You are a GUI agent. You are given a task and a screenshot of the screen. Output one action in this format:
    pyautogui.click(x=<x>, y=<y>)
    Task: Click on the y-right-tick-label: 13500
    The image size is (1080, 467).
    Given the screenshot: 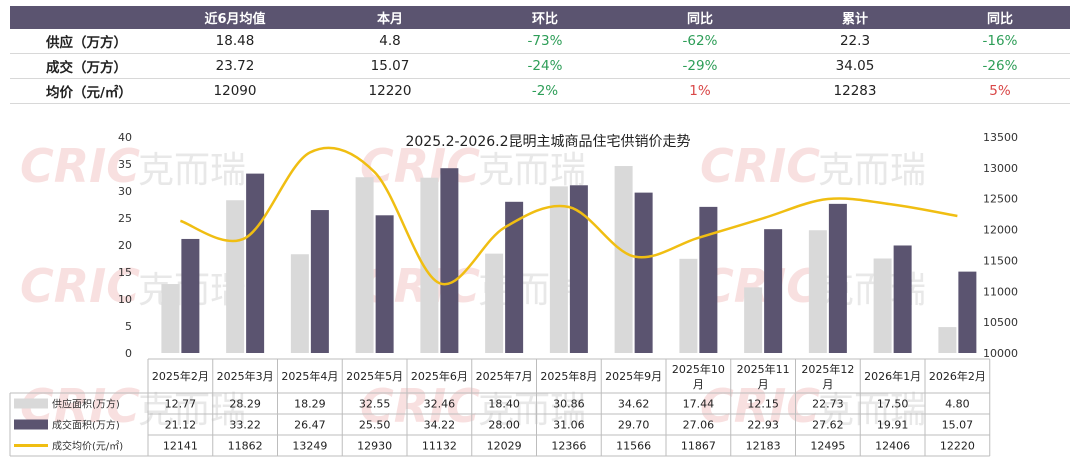 What is the action you would take?
    pyautogui.click(x=1000, y=137)
    